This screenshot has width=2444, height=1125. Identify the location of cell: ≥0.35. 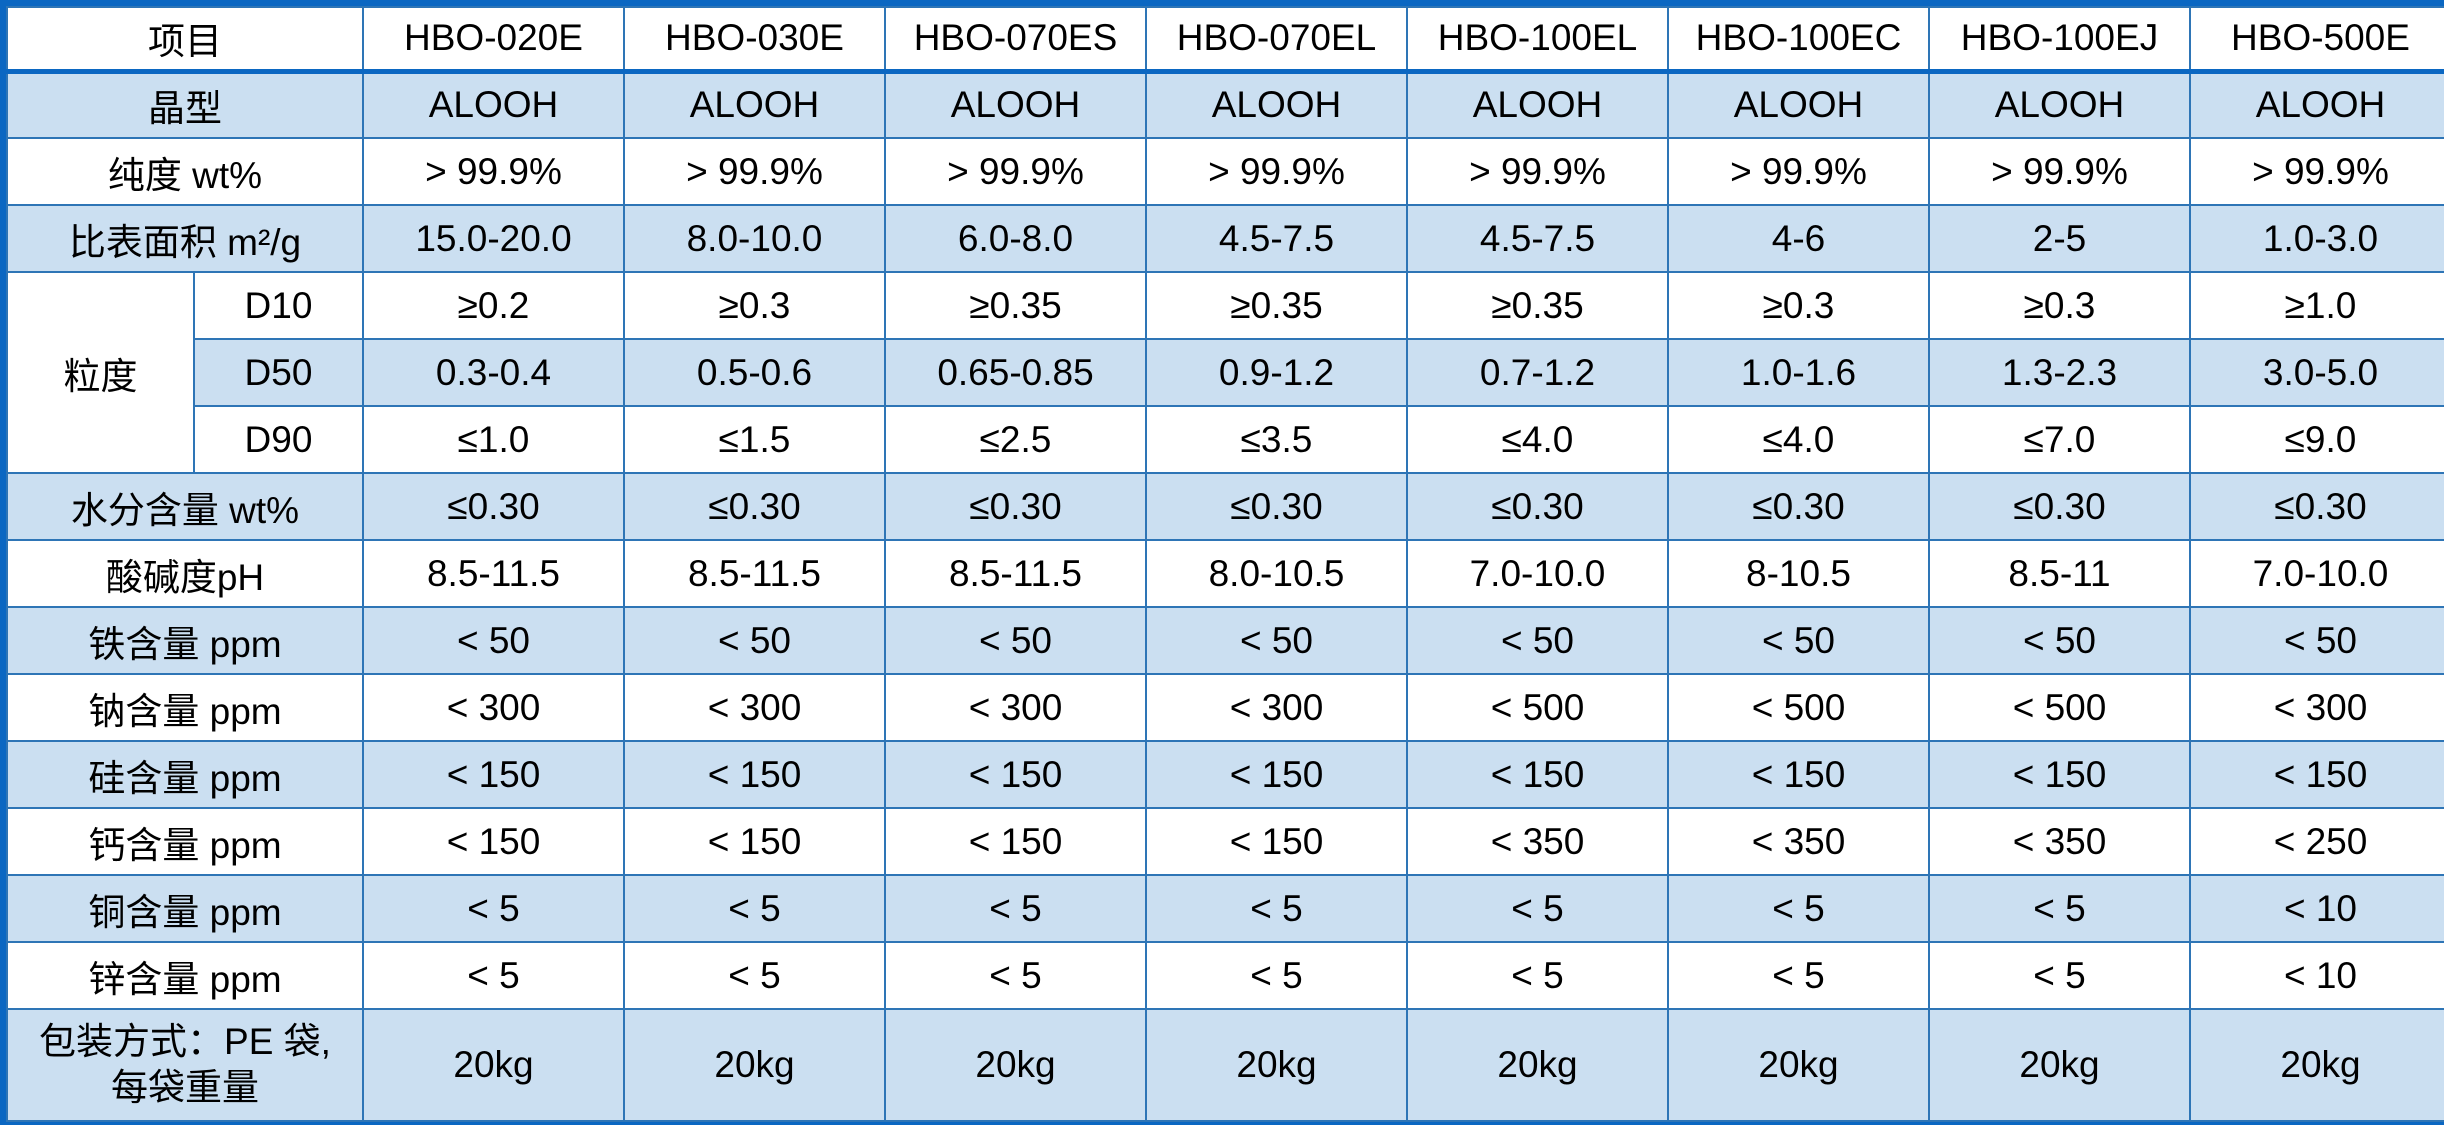
(1537, 305).